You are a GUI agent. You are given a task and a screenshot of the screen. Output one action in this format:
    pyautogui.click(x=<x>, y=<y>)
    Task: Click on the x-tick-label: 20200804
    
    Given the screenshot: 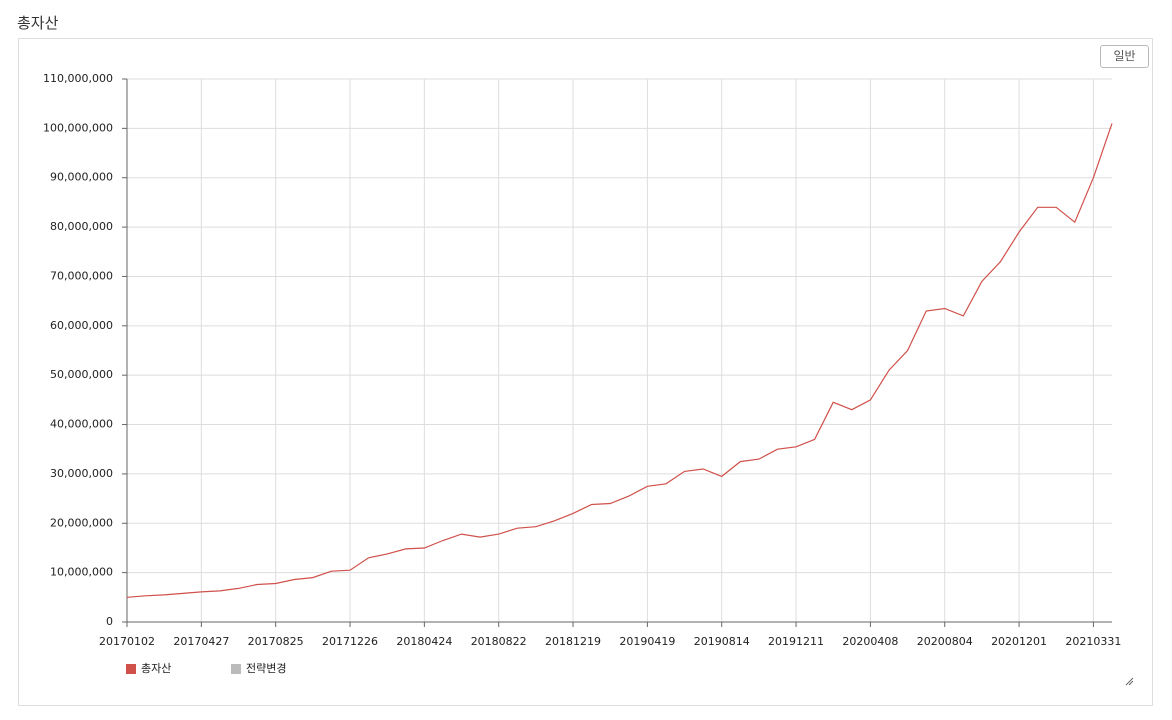 What is the action you would take?
    pyautogui.click(x=945, y=641)
    